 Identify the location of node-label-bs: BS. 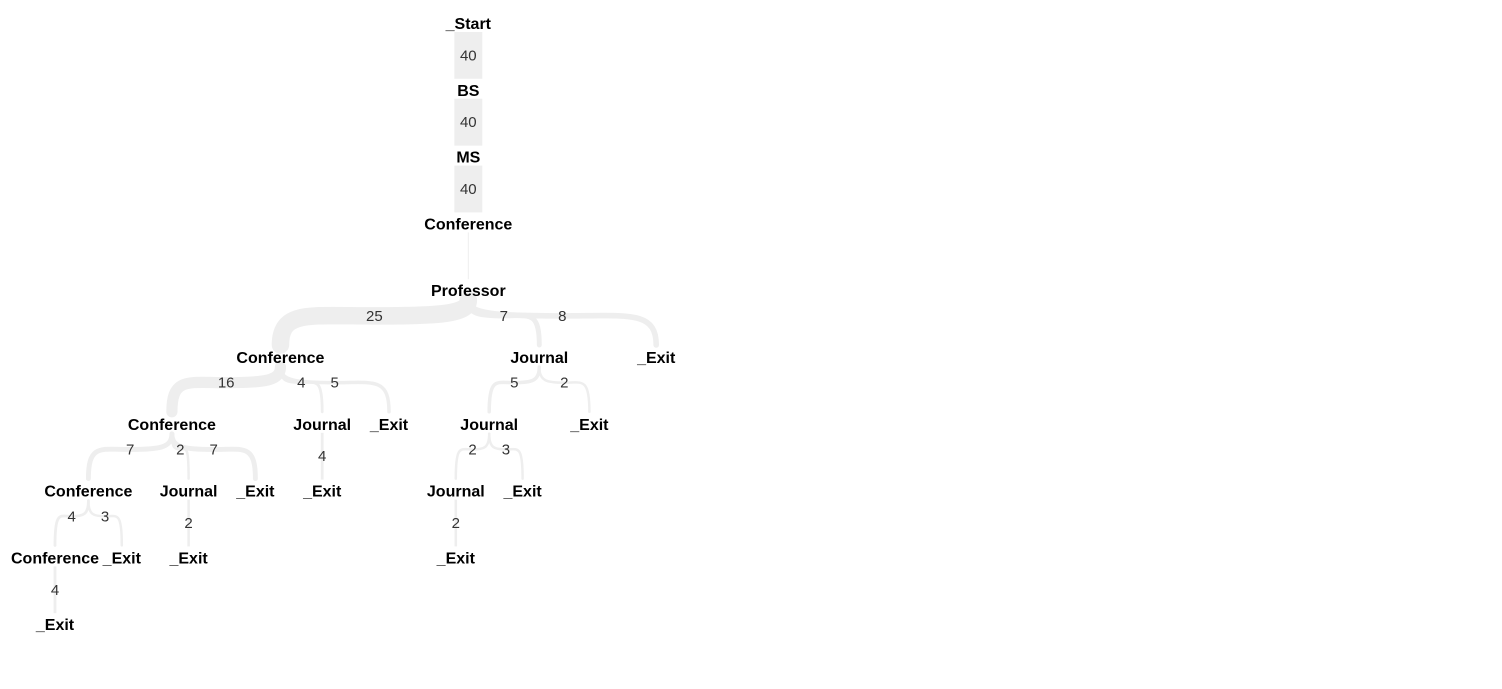
(468, 91).